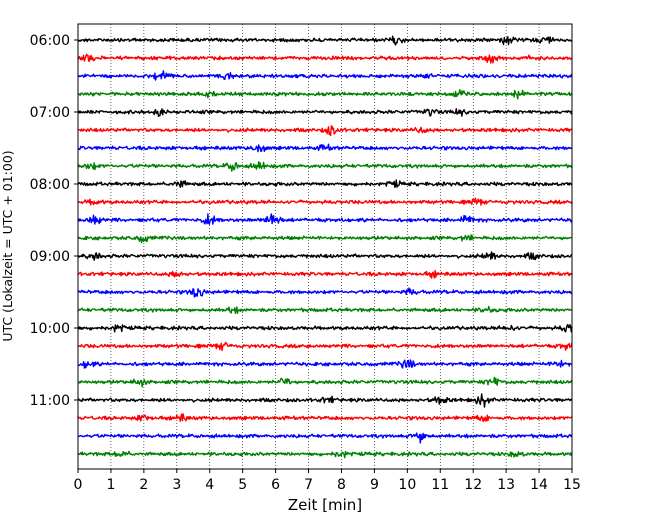 Image resolution: width=650 pixels, height=520 pixels. What do you see at coordinates (327, 481) in the screenshot?
I see `x-axis-ticks: 0 1 2 3 4 5 6 7 8 9 10 11 12 13 14 15` at bounding box center [327, 481].